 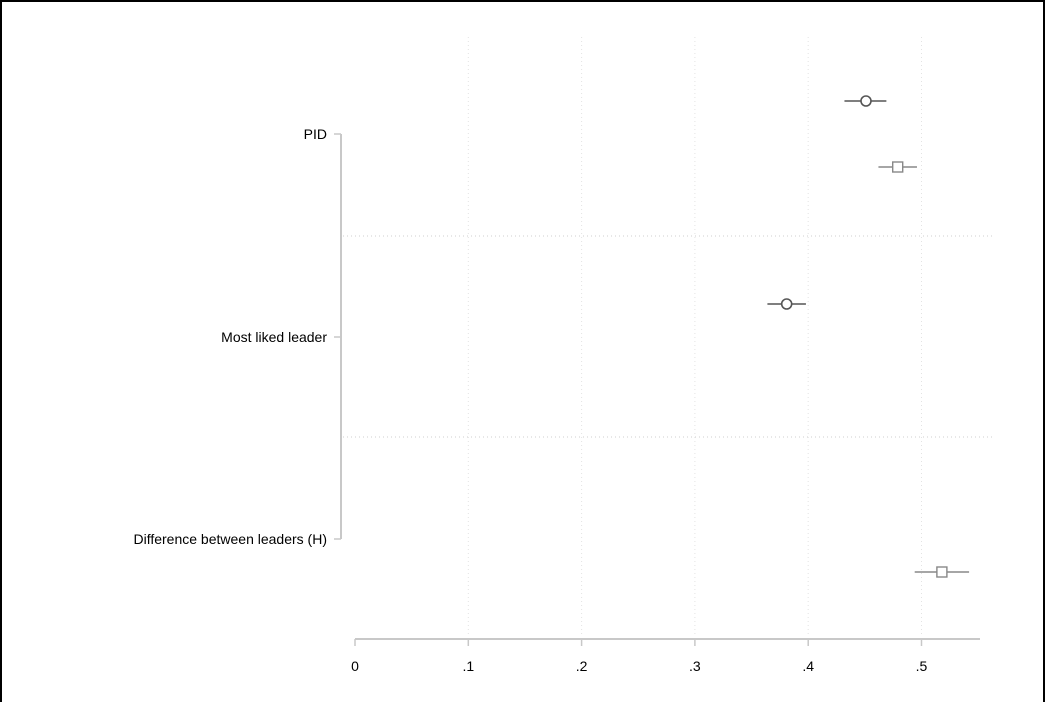 What do you see at coordinates (315, 134) in the screenshot?
I see `y-tick-label-0: PID` at bounding box center [315, 134].